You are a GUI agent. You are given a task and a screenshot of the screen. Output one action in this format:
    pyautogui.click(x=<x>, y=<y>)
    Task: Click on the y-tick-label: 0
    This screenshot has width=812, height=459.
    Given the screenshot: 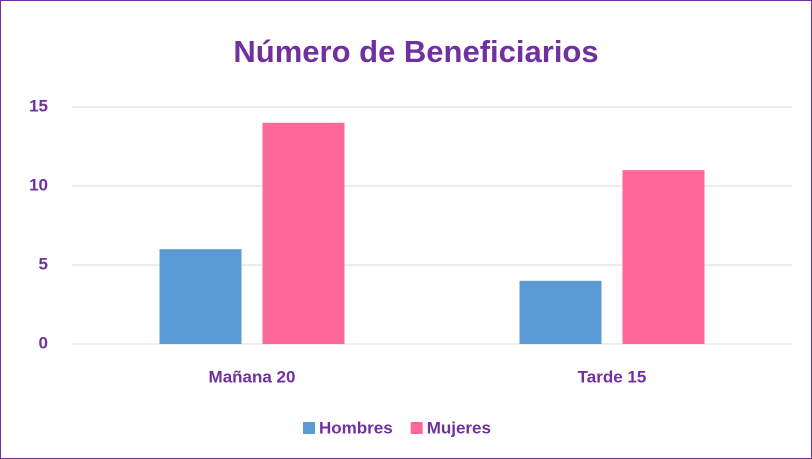 What is the action you would take?
    pyautogui.click(x=43, y=342)
    